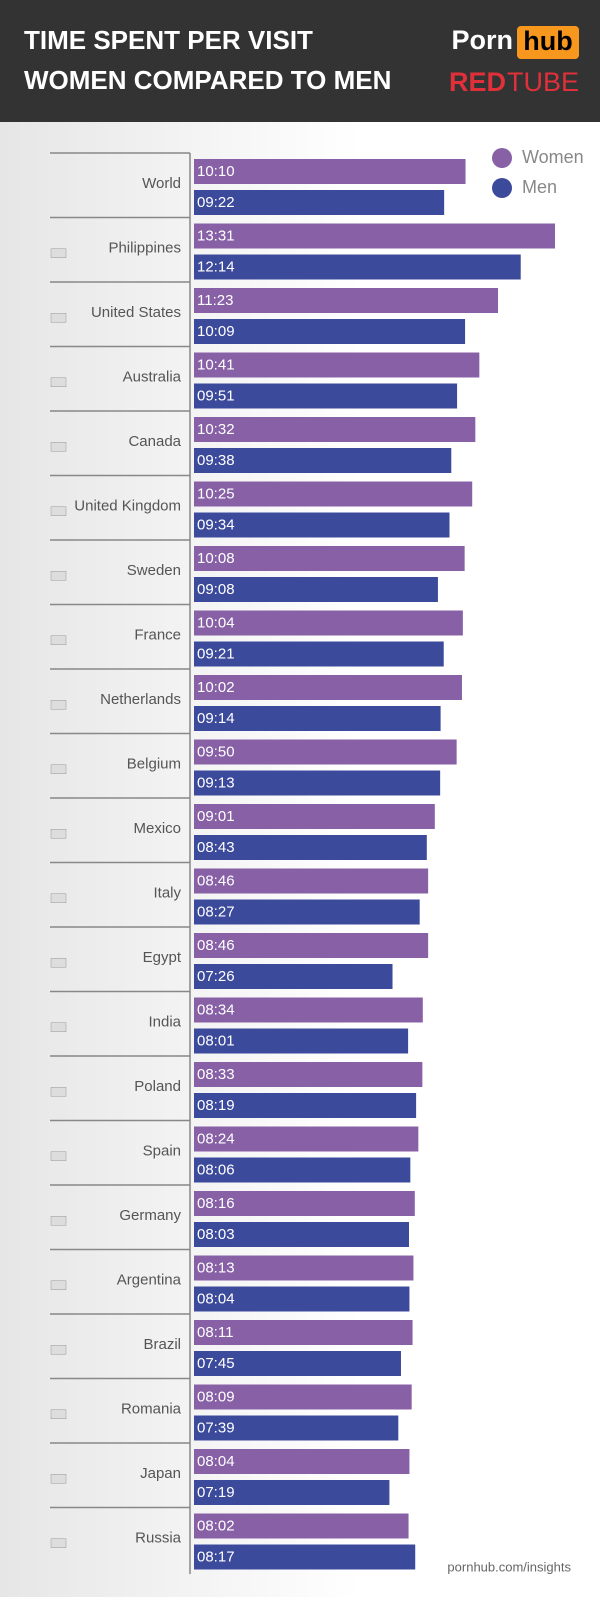 The image size is (600, 1597). Describe the element at coordinates (162, 1344) in the screenshot. I see `category-label: Brazil` at that location.